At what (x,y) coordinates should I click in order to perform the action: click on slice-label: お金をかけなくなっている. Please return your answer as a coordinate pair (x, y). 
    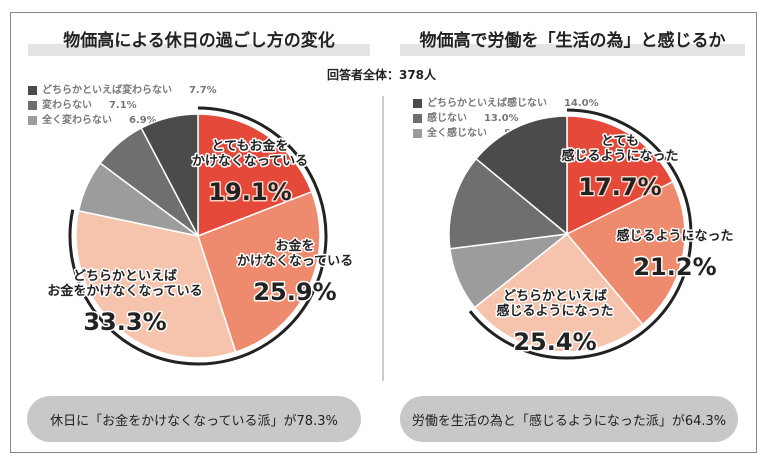
    Looking at the image, I should click on (124, 291).